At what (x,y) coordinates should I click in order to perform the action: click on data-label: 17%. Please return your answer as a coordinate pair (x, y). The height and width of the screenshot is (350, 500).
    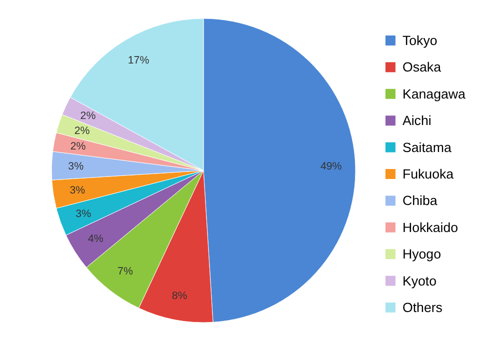
    Looking at the image, I should click on (139, 60).